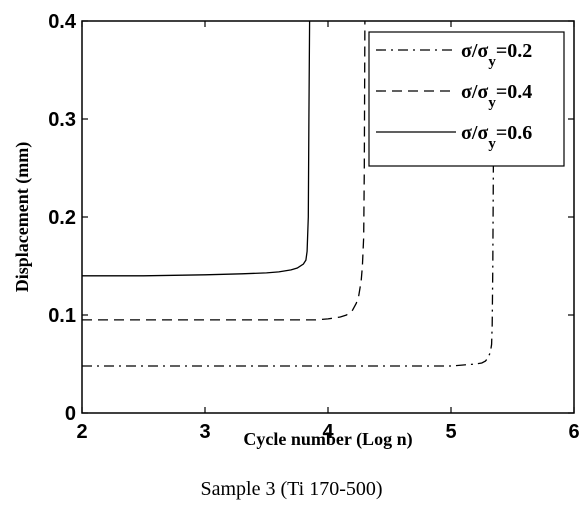 The height and width of the screenshot is (510, 583). Describe the element at coordinates (291, 489) in the screenshot. I see `figure-caption: Sample 3 (Ti 170-500)` at that location.